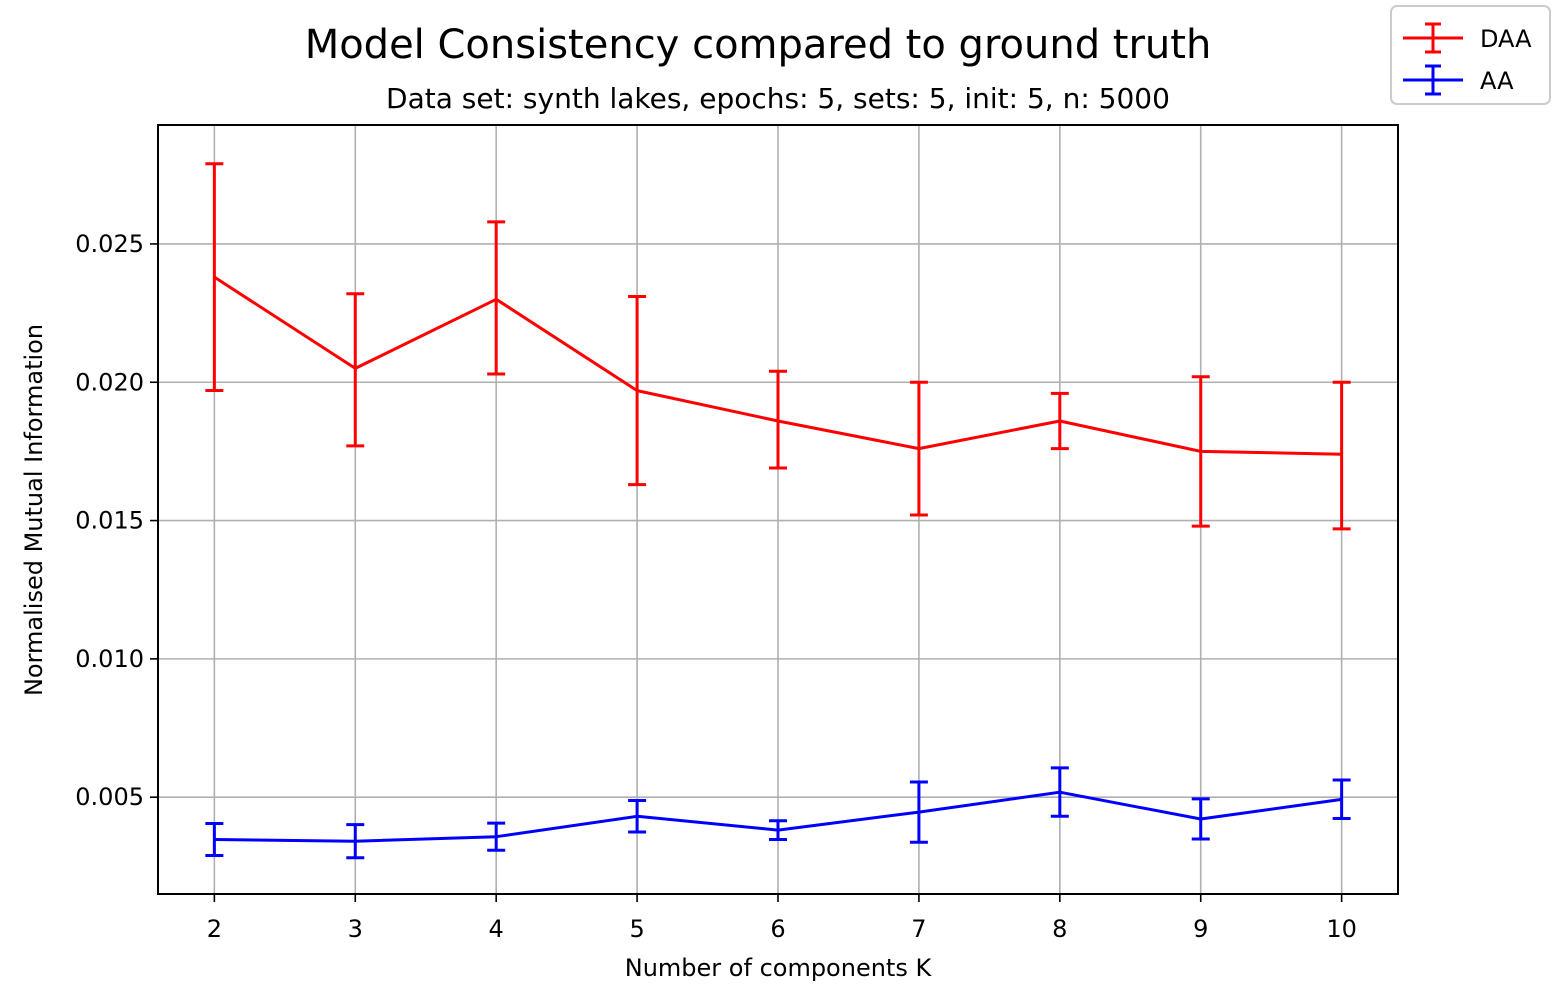 The width and height of the screenshot is (1564, 1002). What do you see at coordinates (1341, 929) in the screenshot?
I see `x-tick-label: 10` at bounding box center [1341, 929].